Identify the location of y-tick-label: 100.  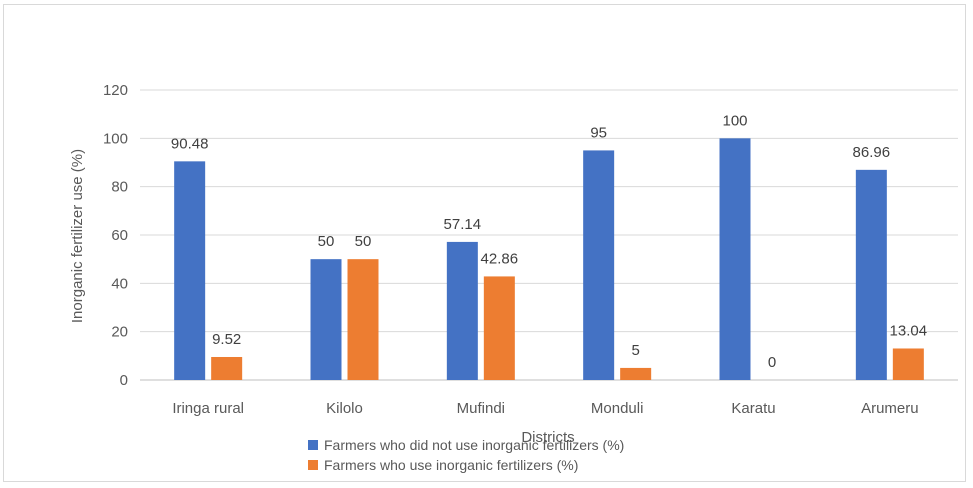
(115, 138).